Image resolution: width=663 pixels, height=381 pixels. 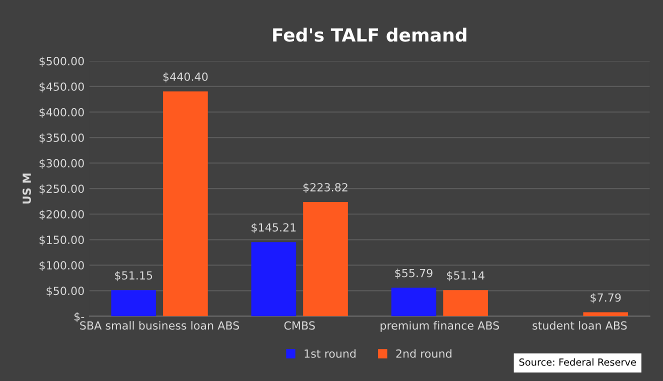 I want to click on y-tick-label: $400.00, so click(x=62, y=113).